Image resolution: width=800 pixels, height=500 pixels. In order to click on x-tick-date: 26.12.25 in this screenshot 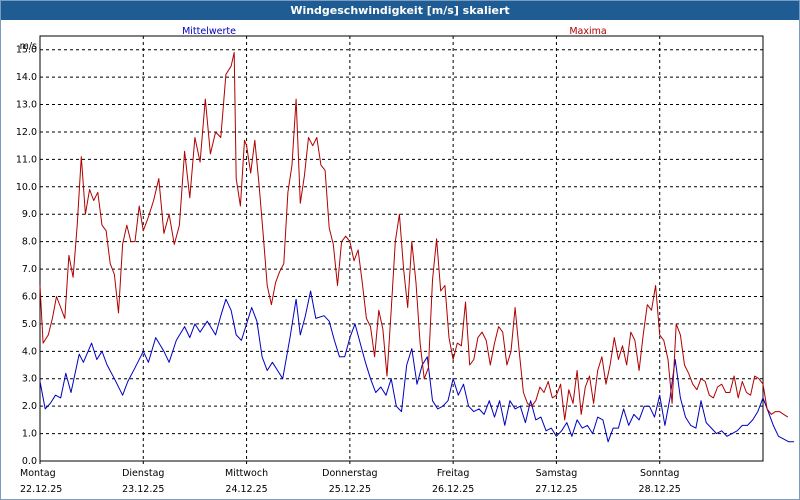, I will do `click(453, 489)`.